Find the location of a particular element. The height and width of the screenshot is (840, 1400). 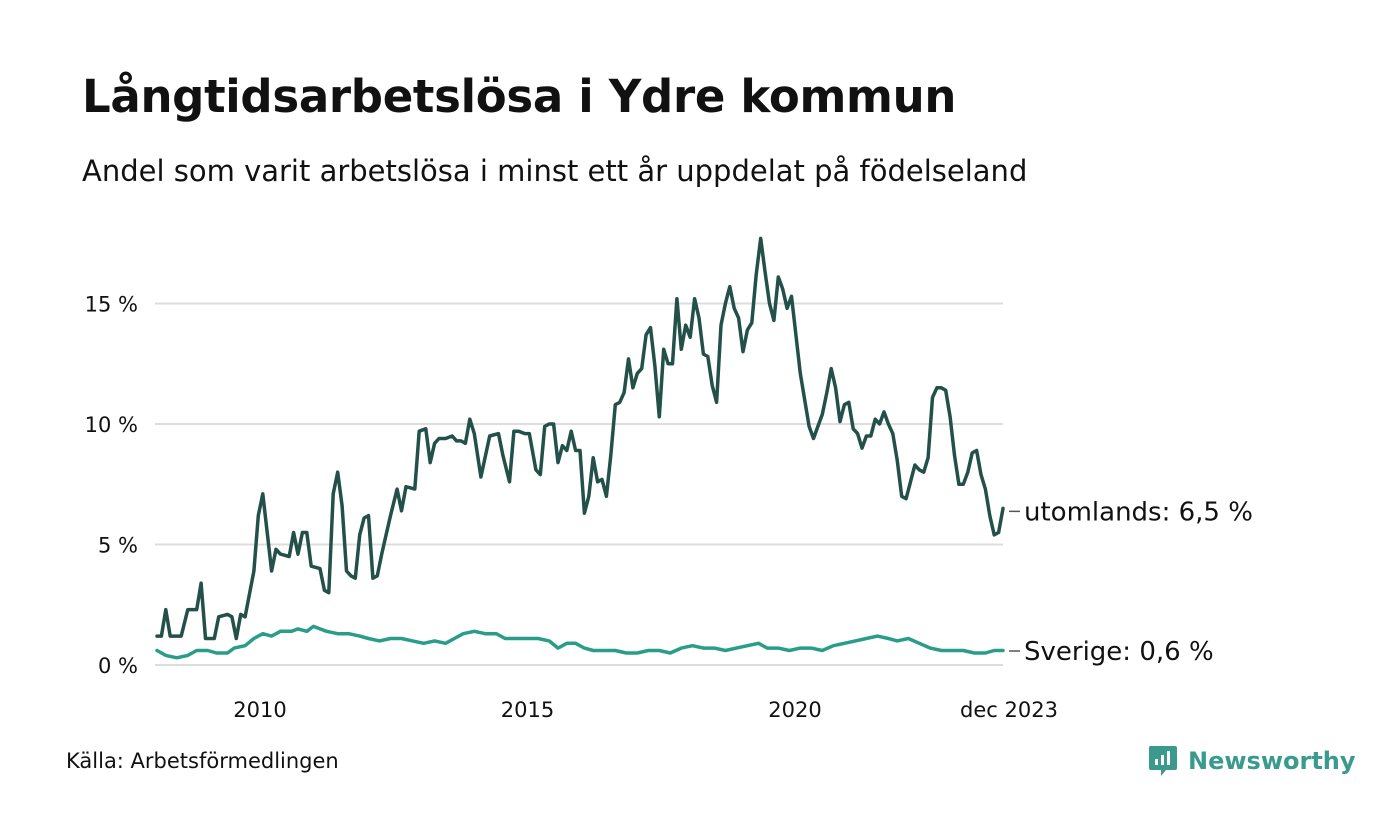

brand-name: Newsworthy is located at coordinates (1272, 761).